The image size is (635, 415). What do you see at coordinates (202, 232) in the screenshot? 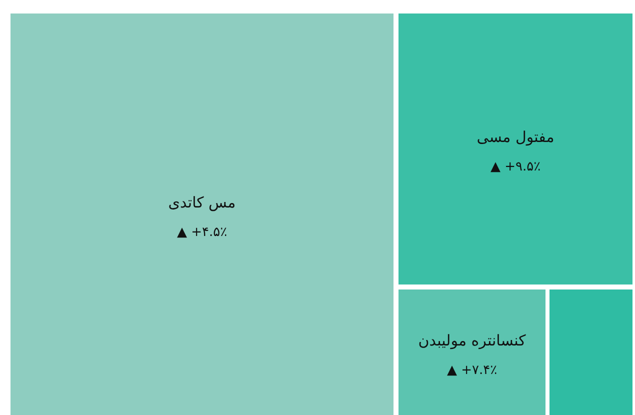
I see `data-label: ▲ +۴.۵٪` at bounding box center [202, 232].